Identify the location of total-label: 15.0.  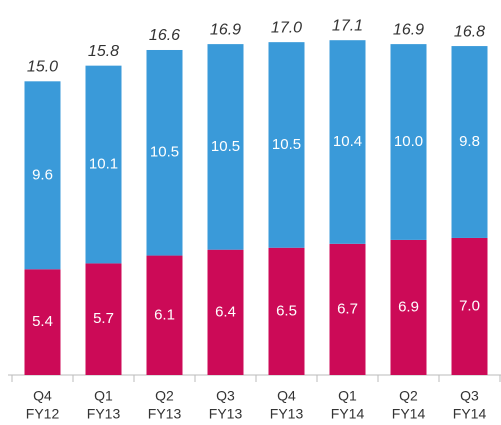
(42, 67).